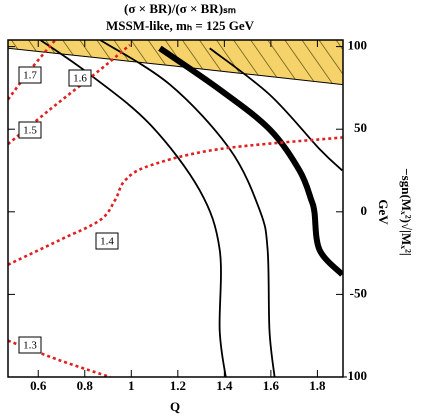 The width and height of the screenshot is (441, 419). Describe the element at coordinates (85, 385) in the screenshot. I see `x-tick-label: 0.8` at that location.